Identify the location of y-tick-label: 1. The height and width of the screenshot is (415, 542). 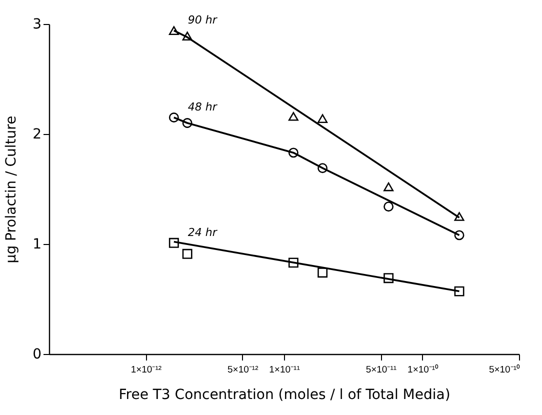
(37, 244).